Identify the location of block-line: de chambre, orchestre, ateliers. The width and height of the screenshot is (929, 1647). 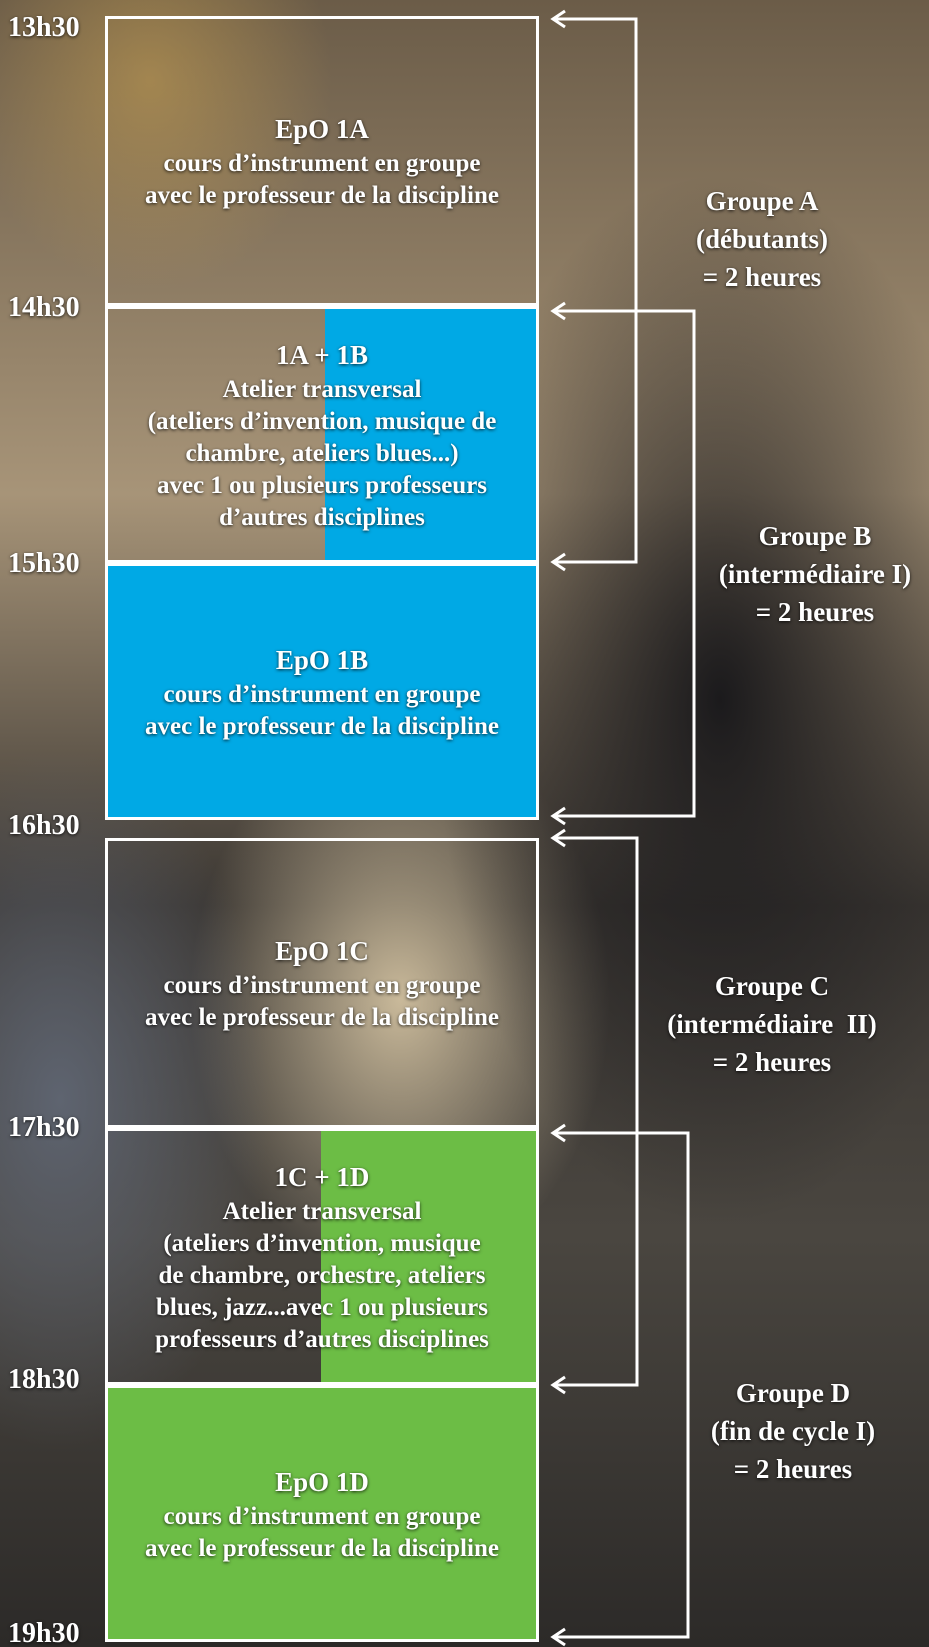
(322, 1275).